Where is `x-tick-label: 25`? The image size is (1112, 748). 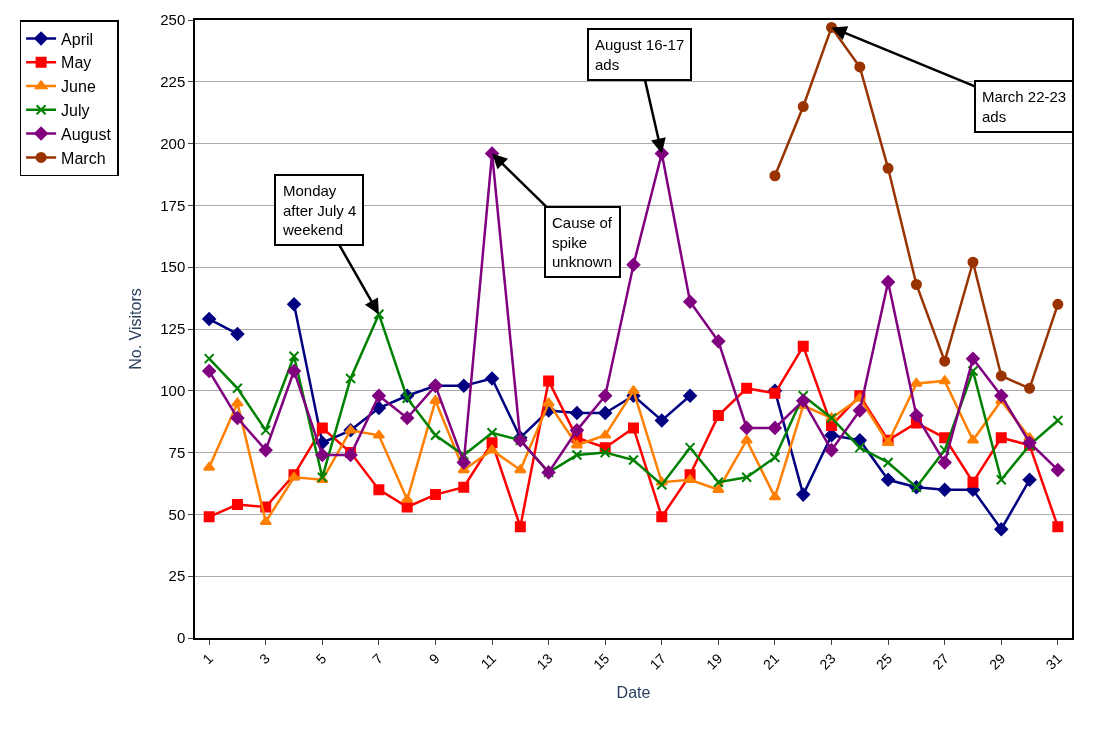
x-tick-label: 25 is located at coordinates (884, 661).